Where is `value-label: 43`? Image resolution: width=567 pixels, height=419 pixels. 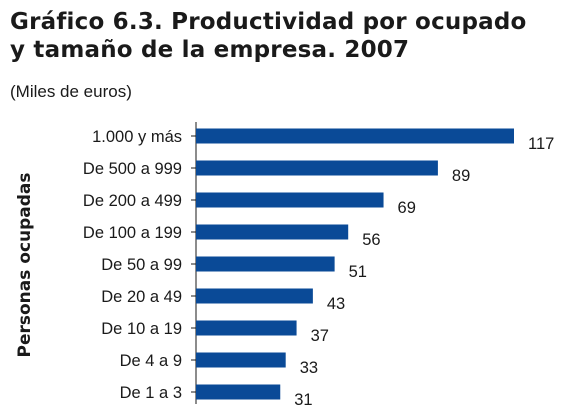 value-label: 43 is located at coordinates (336, 304).